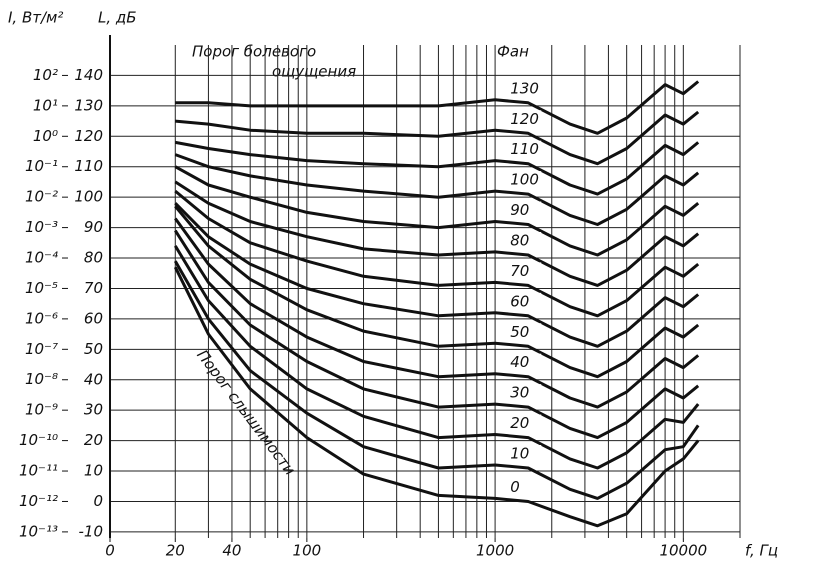  What do you see at coordinates (93, 349) in the screenshot?
I see `y-tick-label: 50` at bounding box center [93, 349].